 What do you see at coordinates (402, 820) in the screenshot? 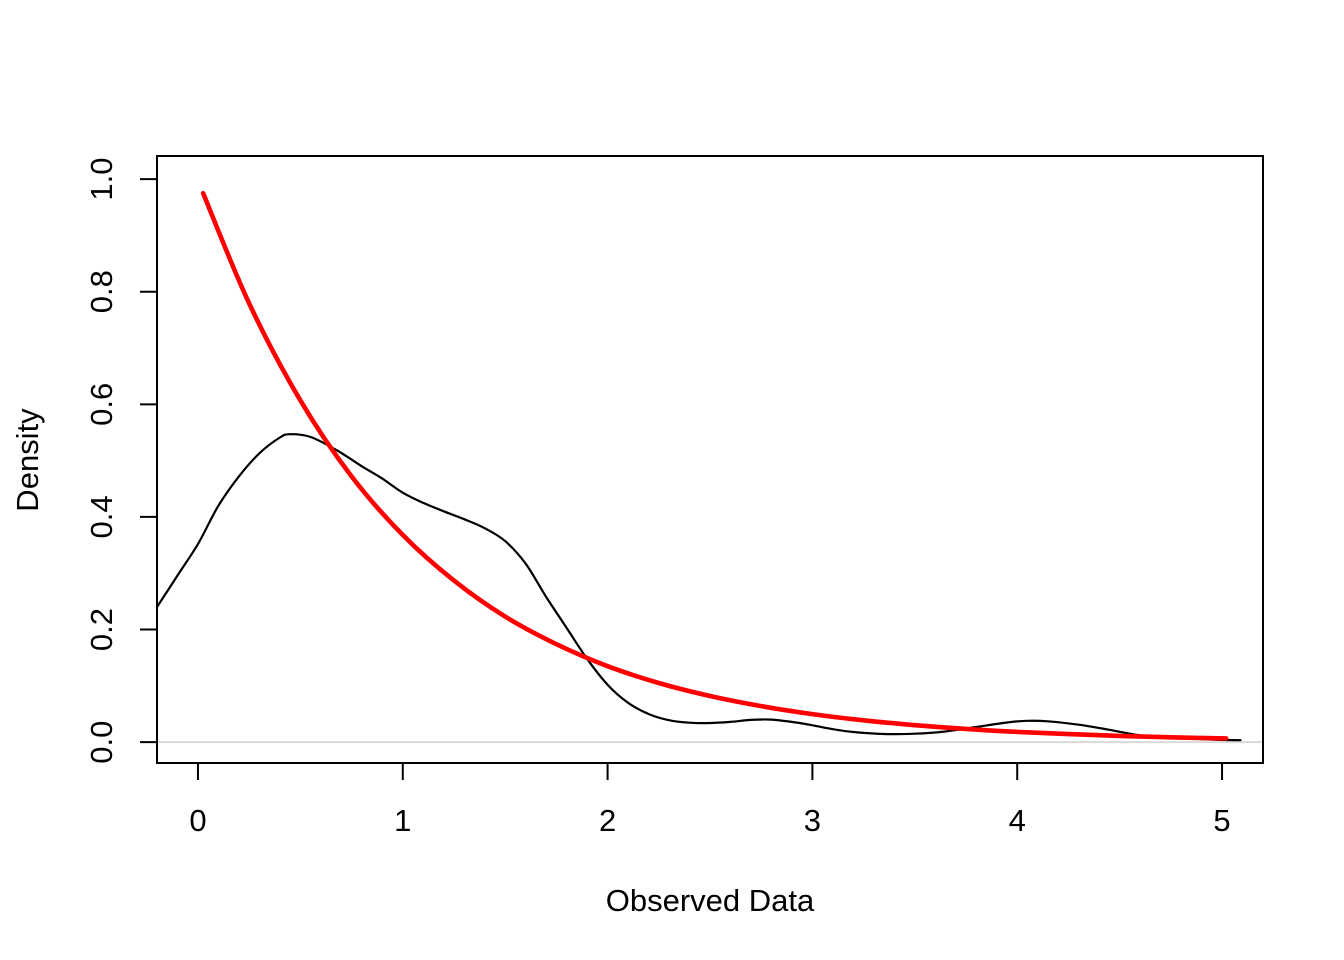
I see `x-tick-label: 1` at bounding box center [402, 820].